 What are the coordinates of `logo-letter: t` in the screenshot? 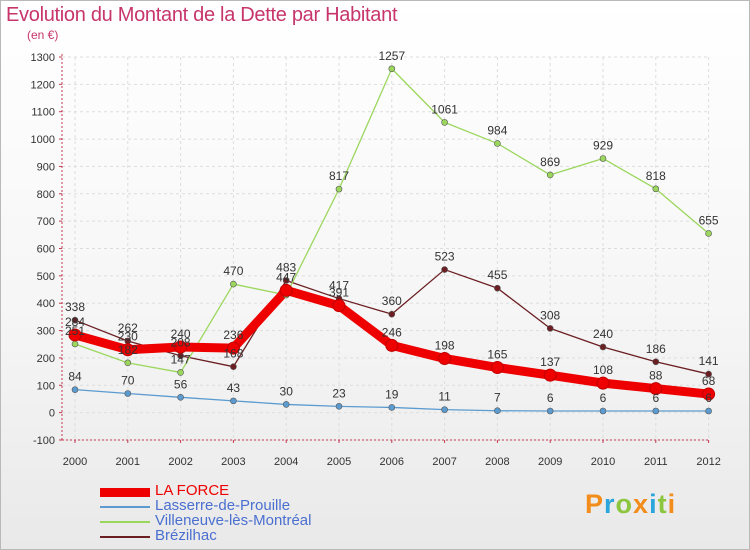 It's located at (662, 504).